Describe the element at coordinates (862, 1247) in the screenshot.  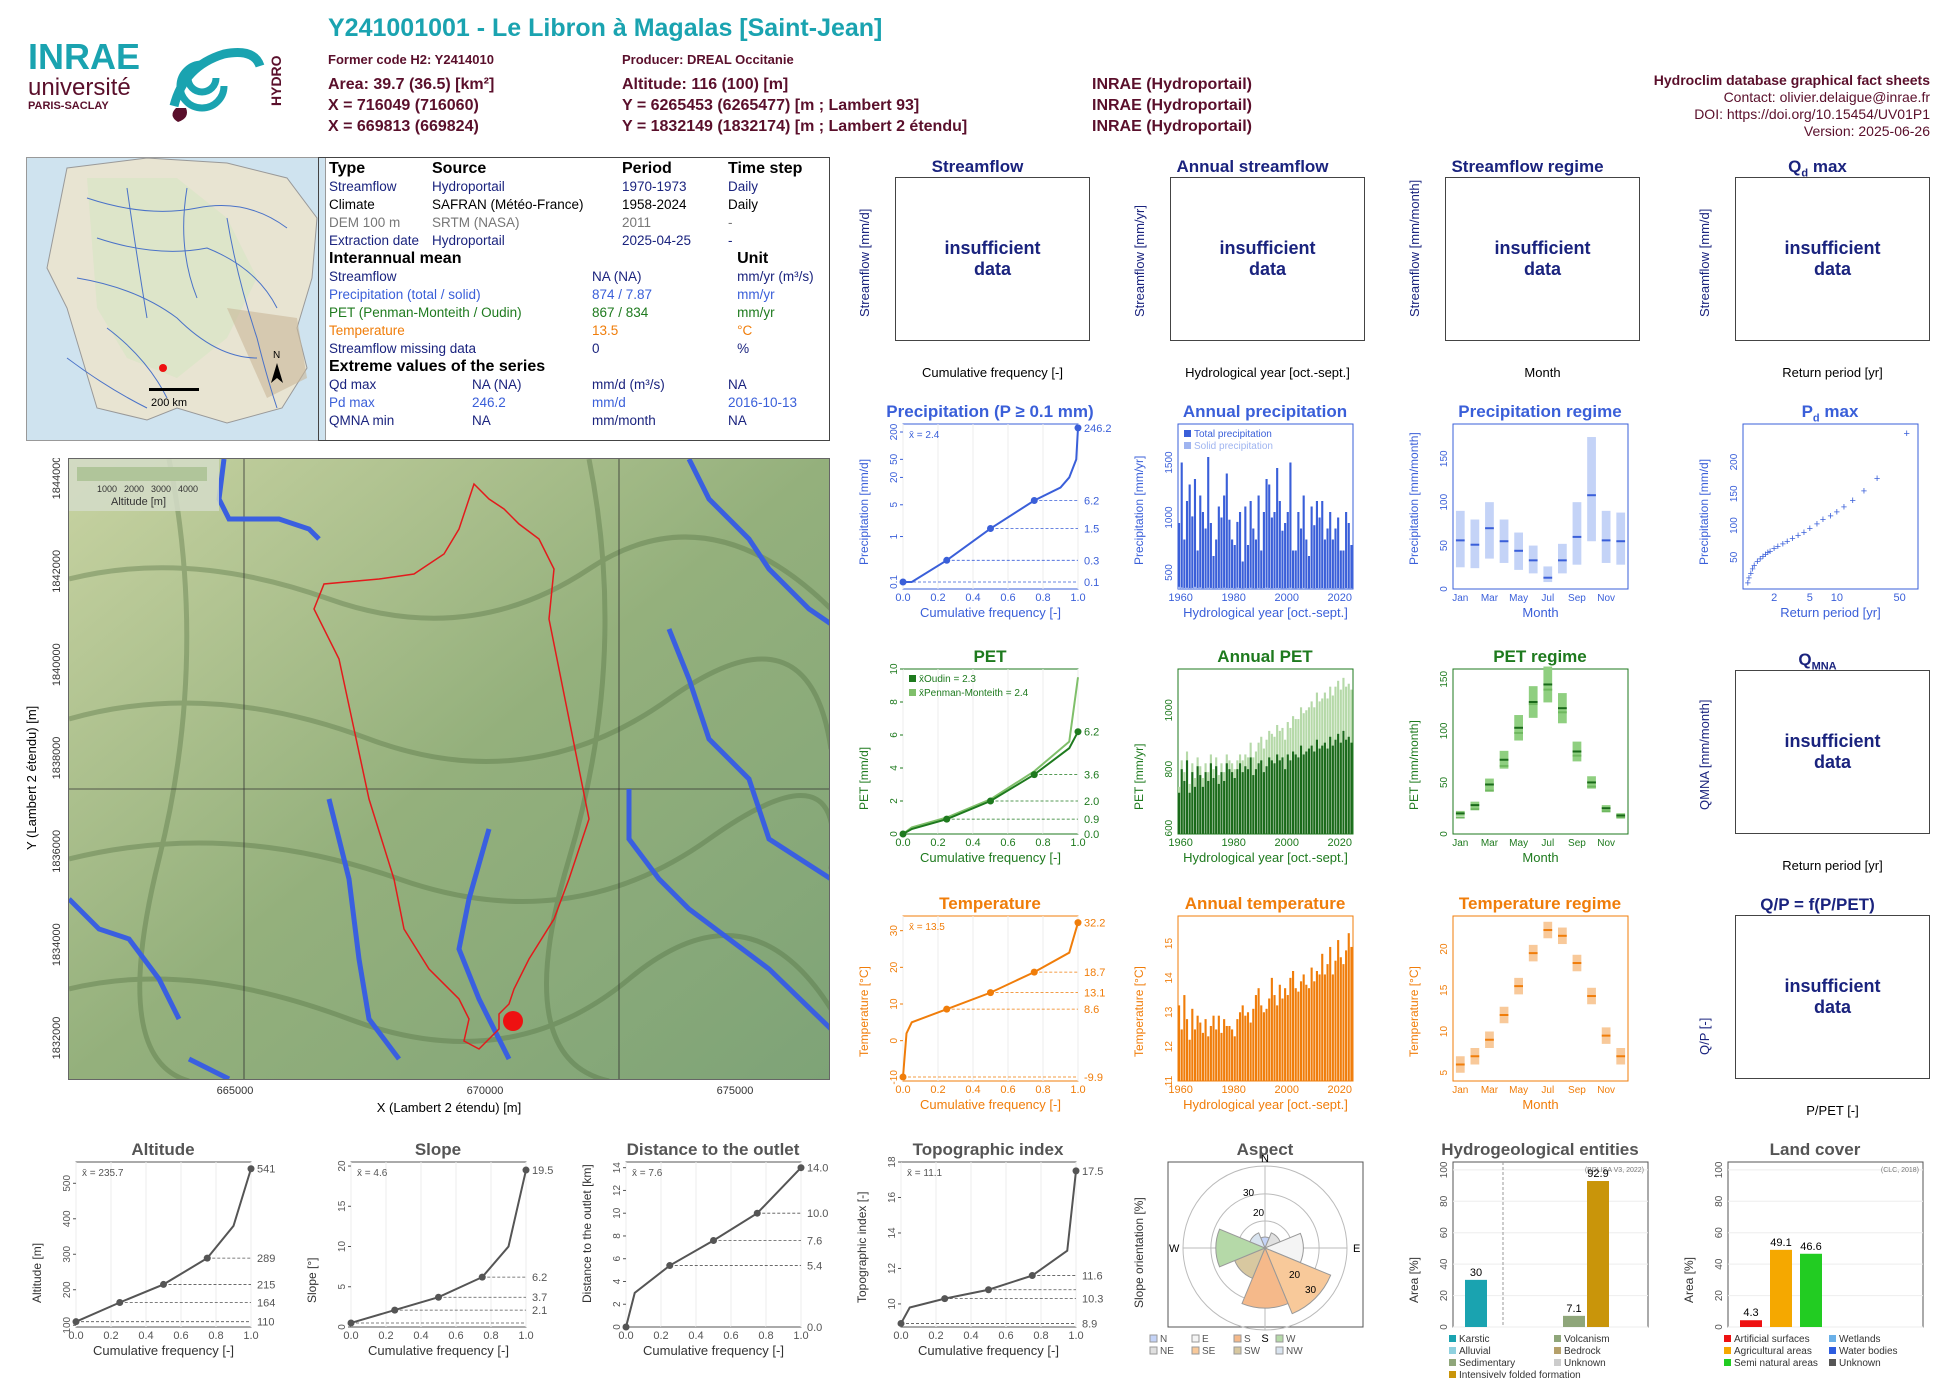
I see `topo-ylabel: Topographic index [-]` at that location.